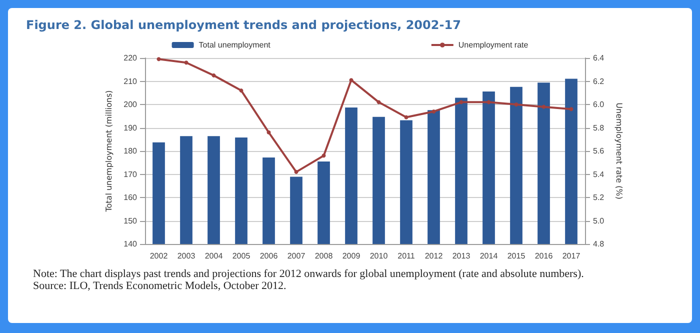  Describe the element at coordinates (516, 256) in the screenshot. I see `x-tick-label: 2015` at that location.